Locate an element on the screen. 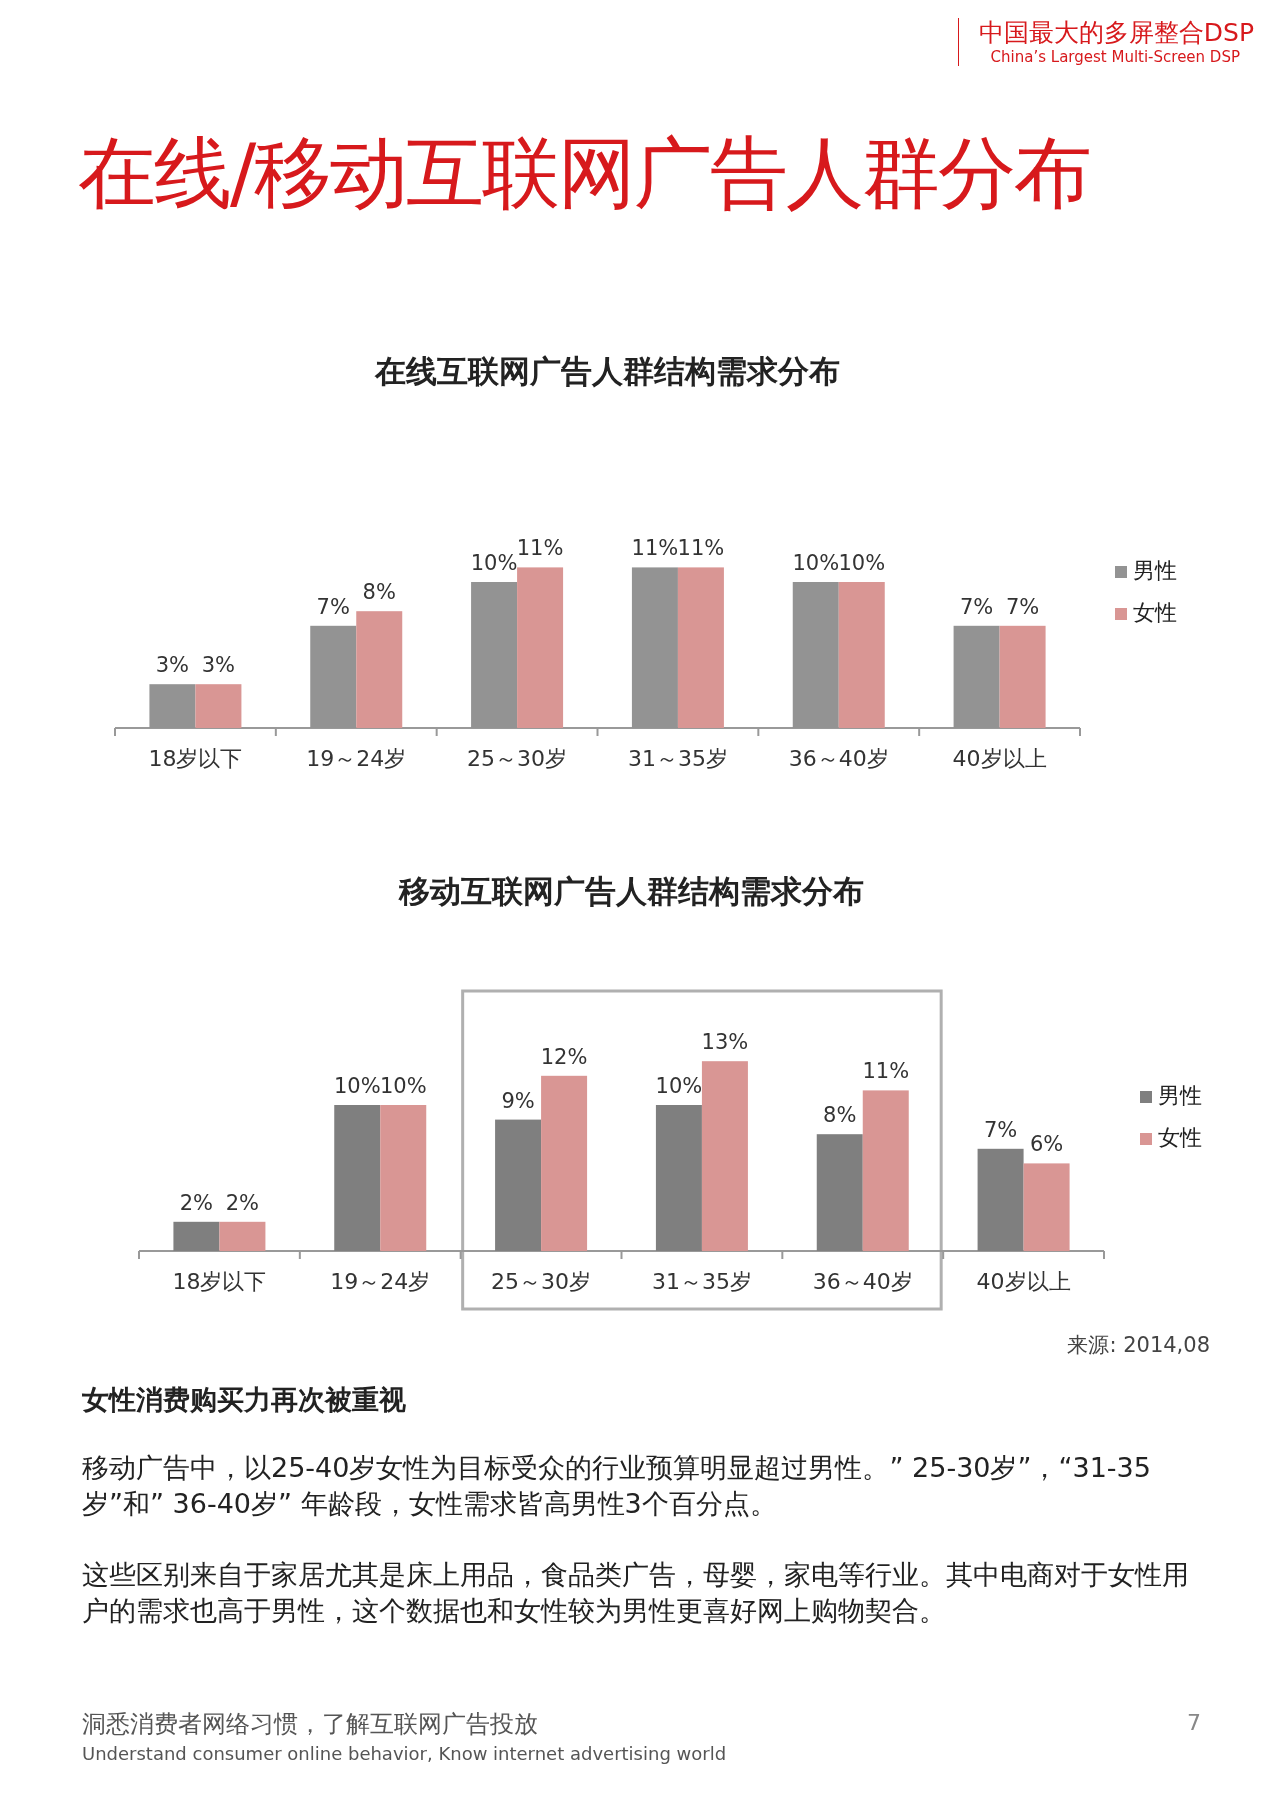  chart-title: 移动互联网广告人群结构需求分布 is located at coordinates (631, 891).